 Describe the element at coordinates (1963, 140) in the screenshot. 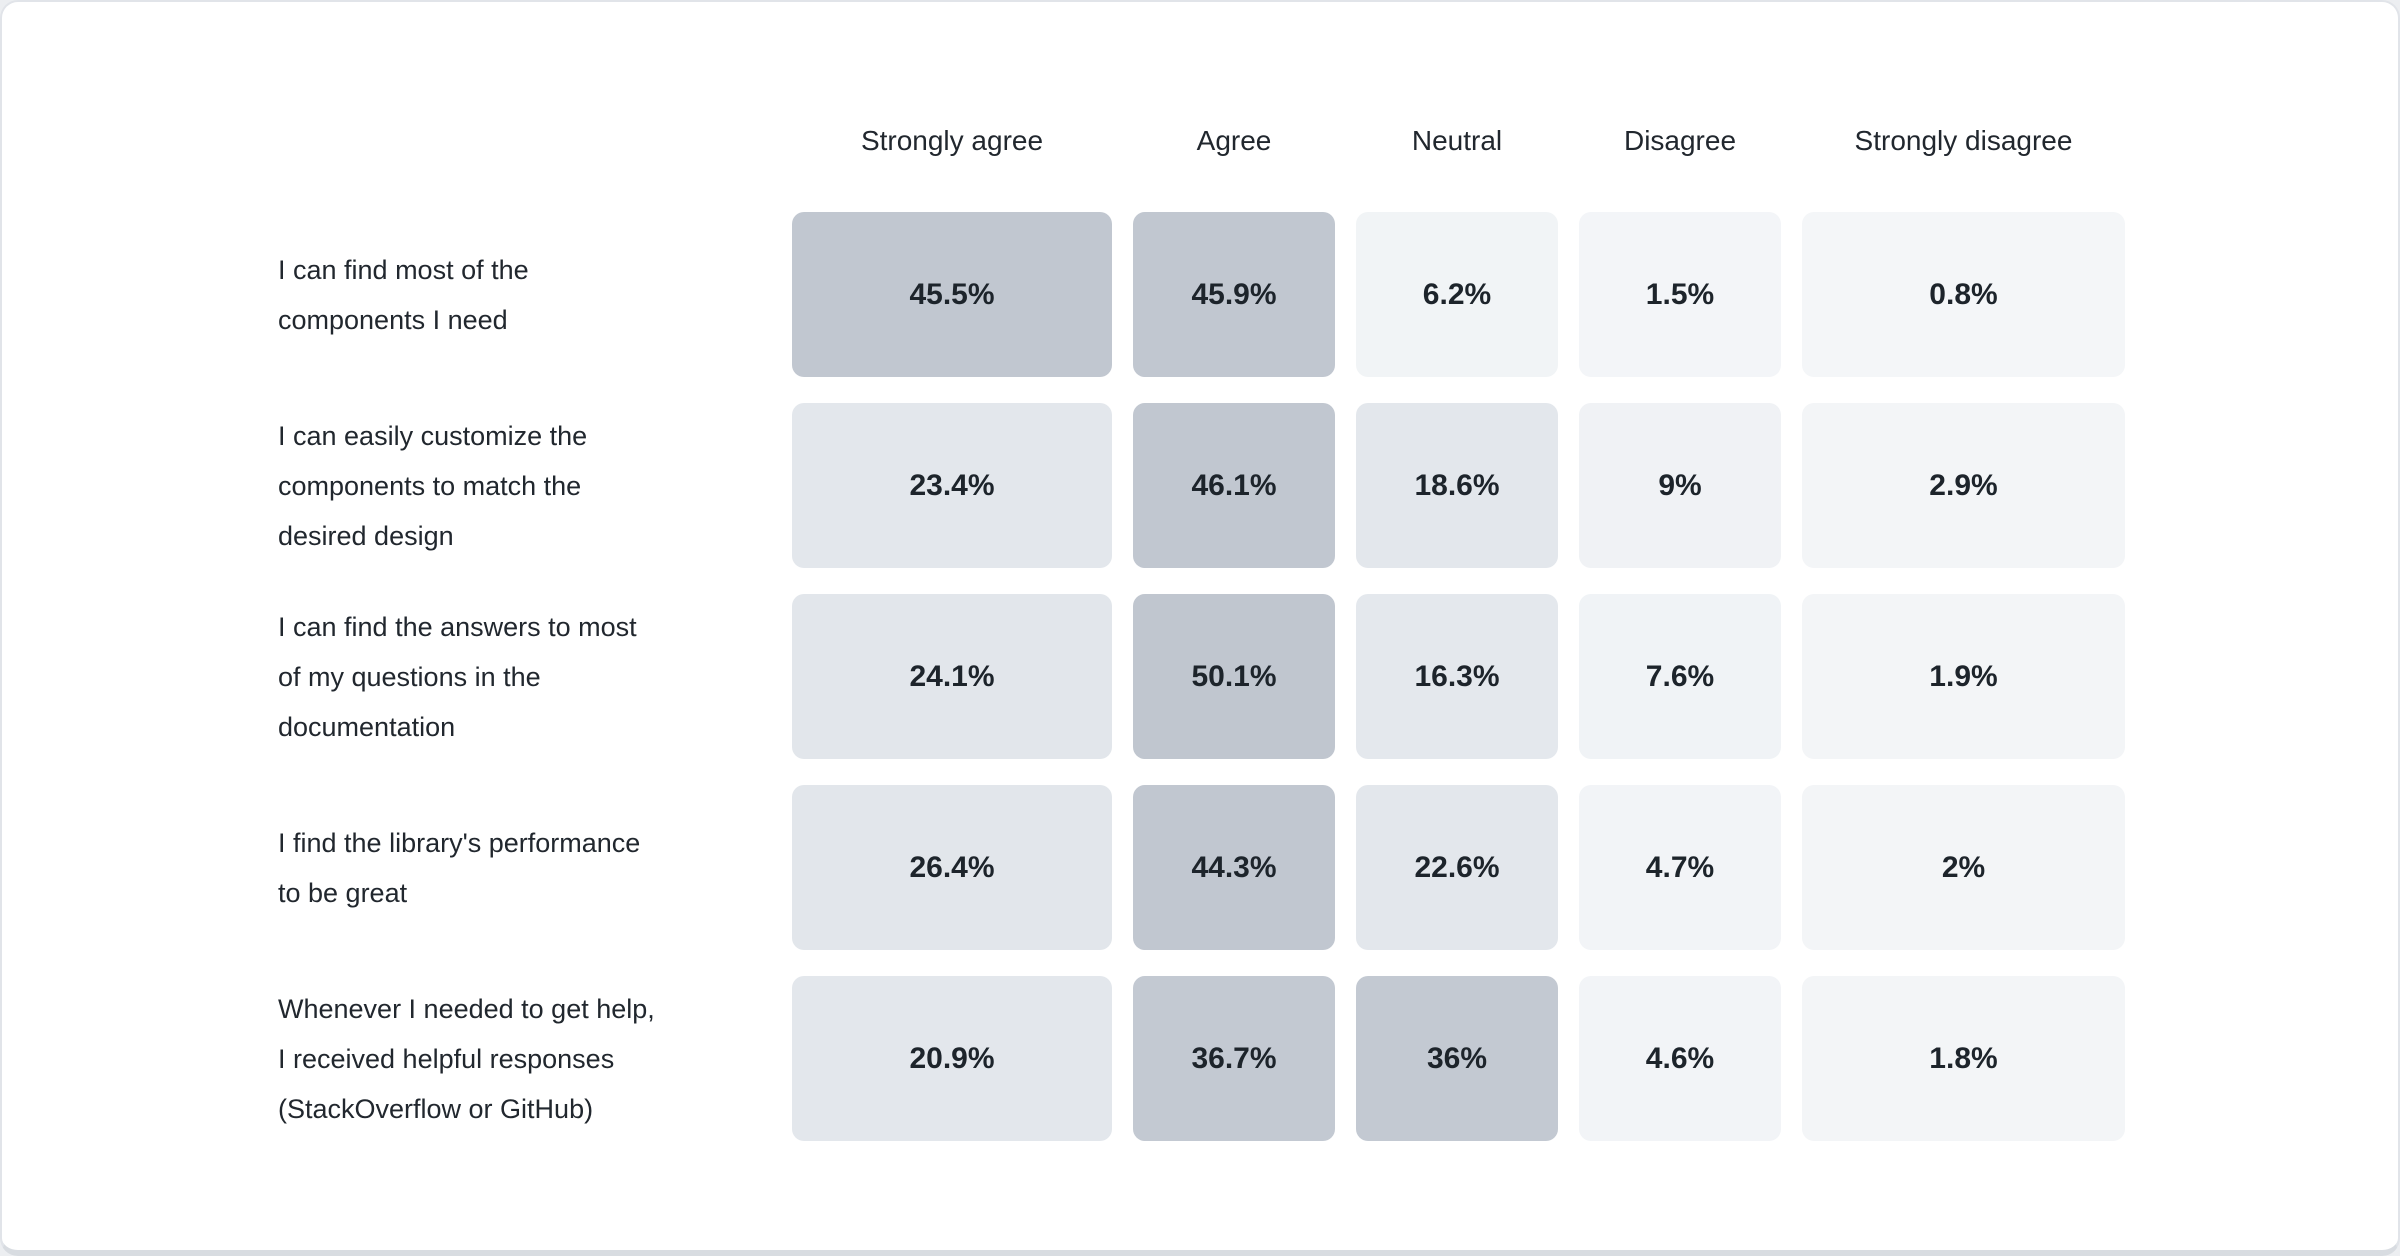

I see `column-header-strongly-disagree: Strongly disagree` at that location.